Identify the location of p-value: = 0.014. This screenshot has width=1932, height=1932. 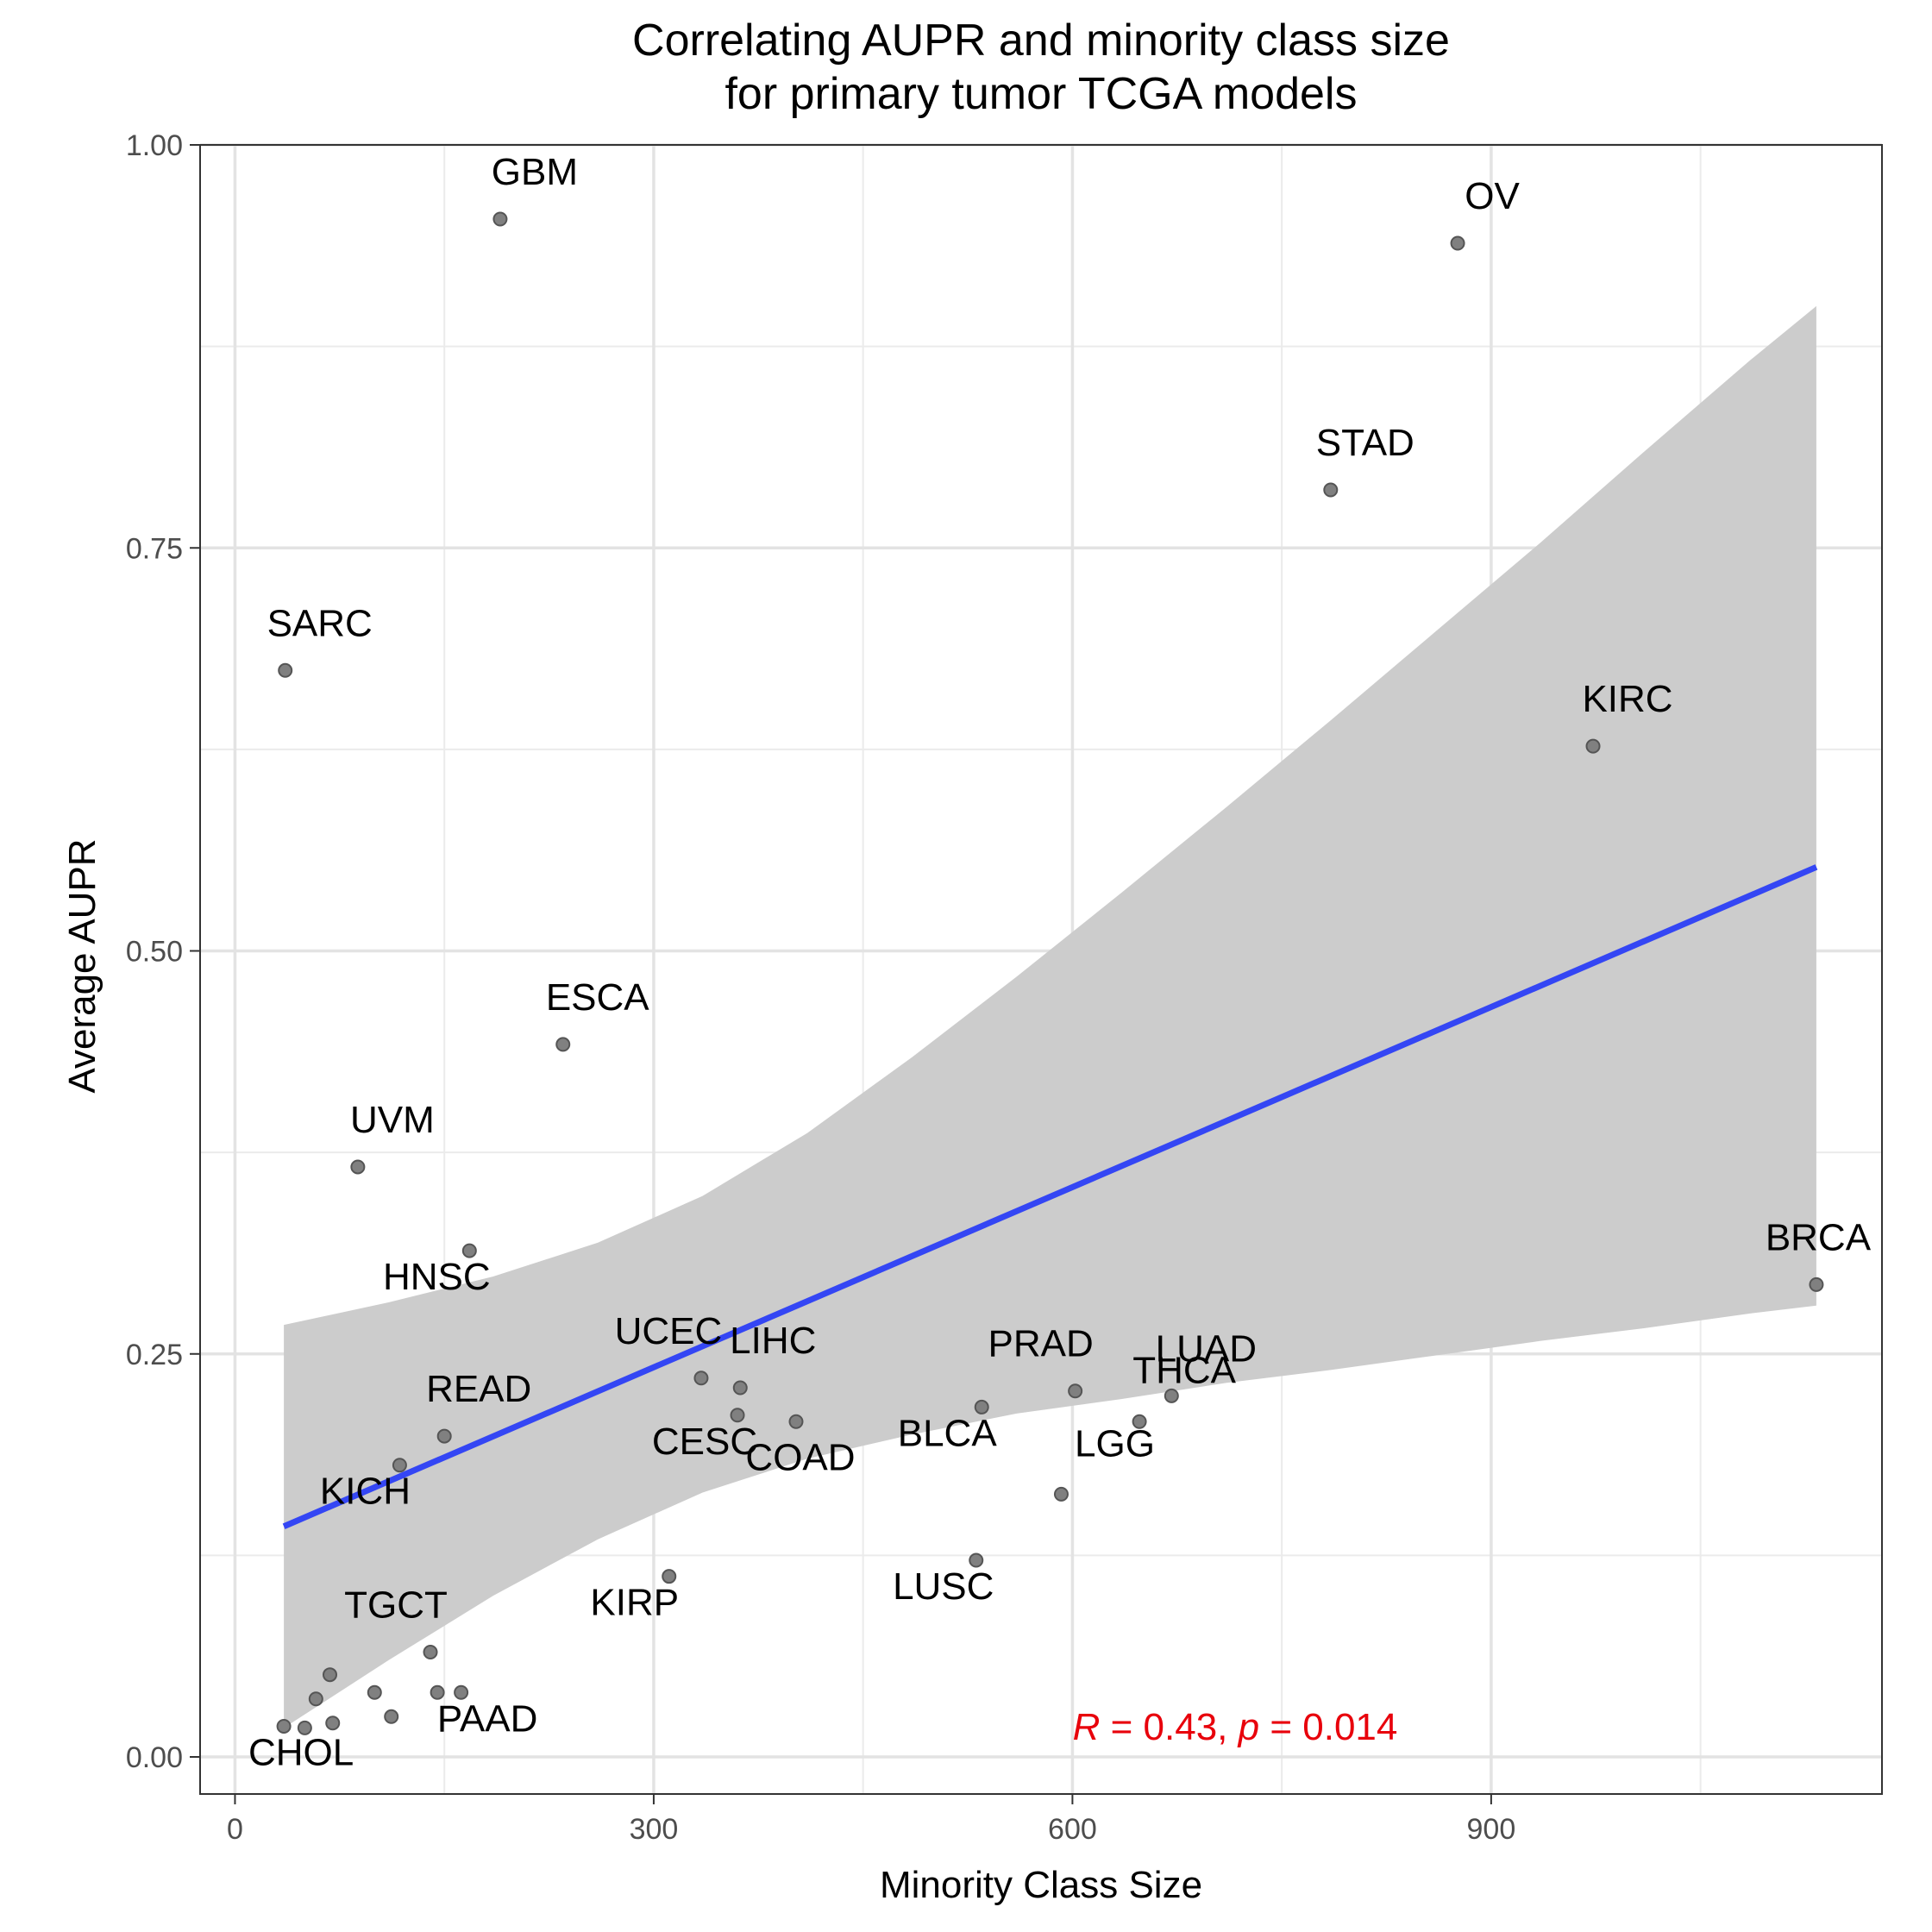
(1328, 1727).